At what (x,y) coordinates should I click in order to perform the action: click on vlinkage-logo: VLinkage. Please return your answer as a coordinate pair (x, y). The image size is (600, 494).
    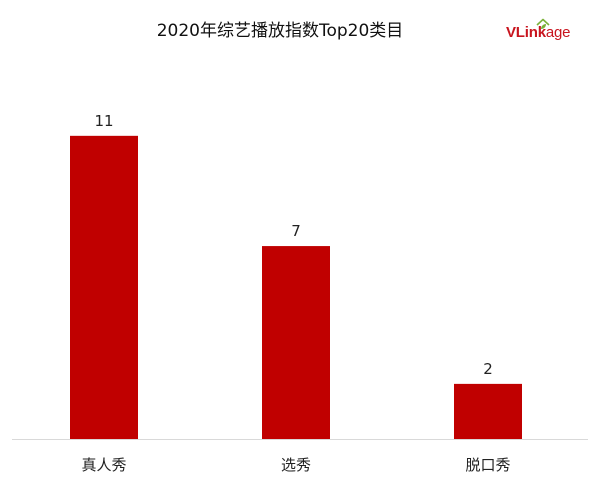
    Looking at the image, I should click on (545, 31).